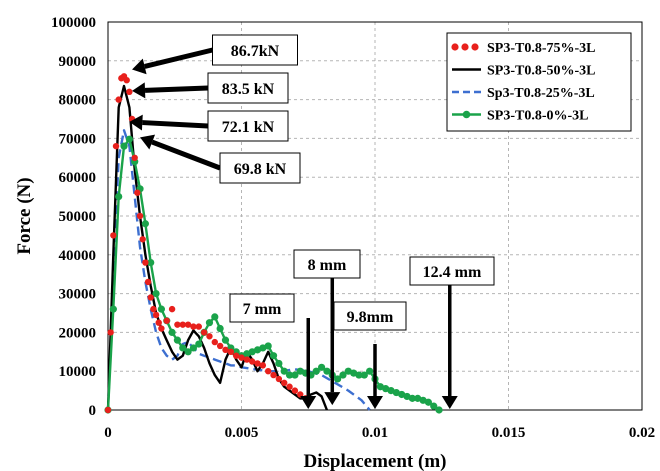  What do you see at coordinates (78, 372) in the screenshot?
I see `y-tick-label: 10000` at bounding box center [78, 372].